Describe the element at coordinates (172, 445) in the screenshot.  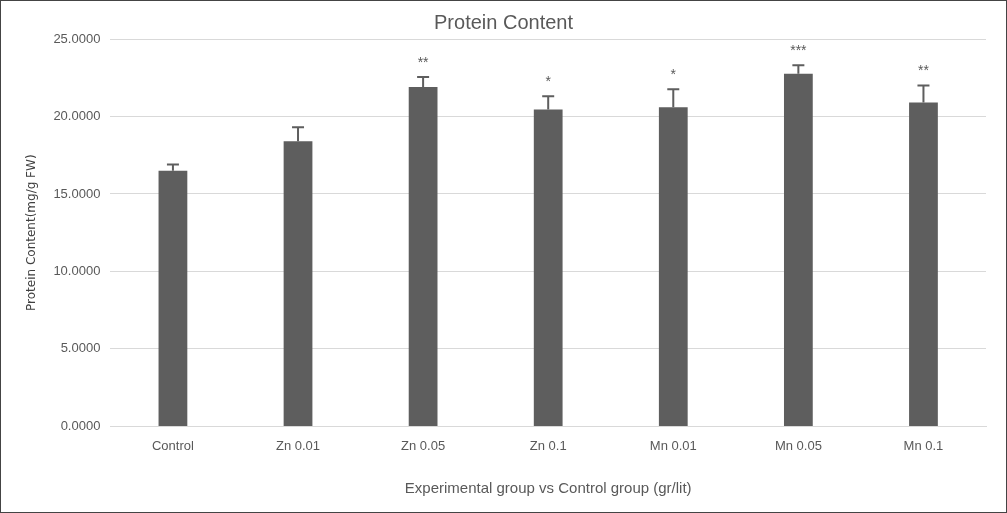
I see `x-tick-label: Control` at that location.